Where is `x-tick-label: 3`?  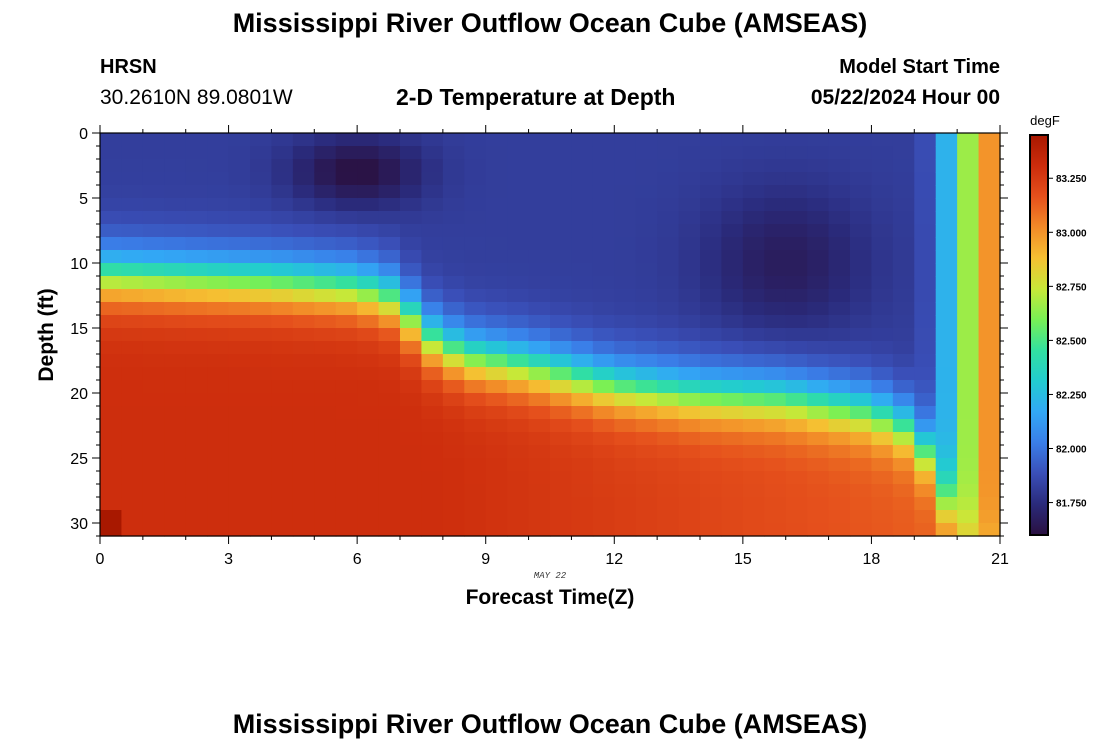 x-tick-label: 3 is located at coordinates (228, 559).